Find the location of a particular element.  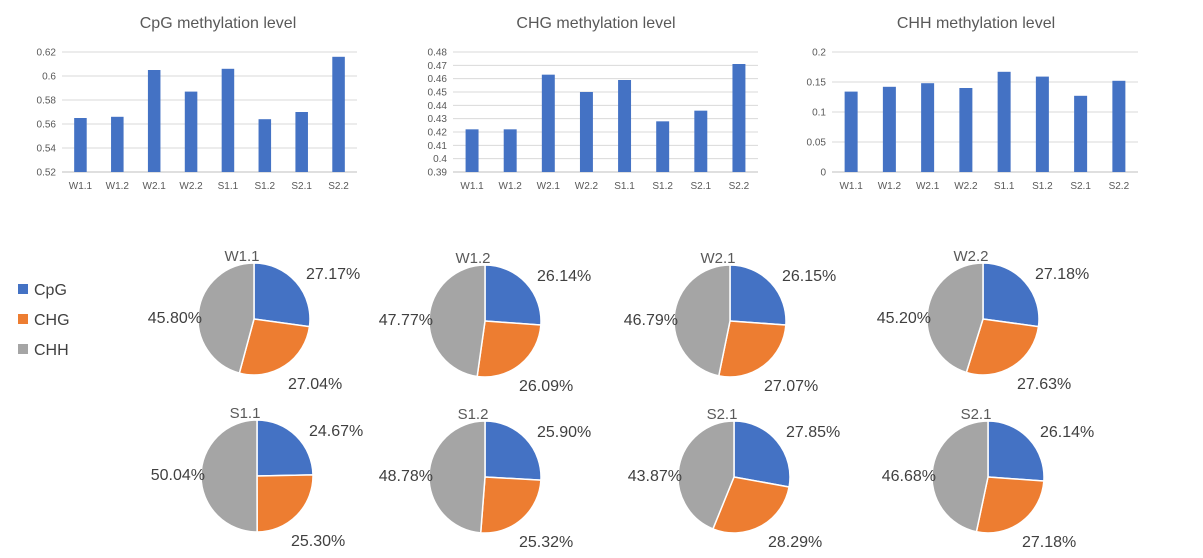

pie-chart-8: 26.14% 27.18% 46.68% S2.1 is located at coordinates (988, 478).